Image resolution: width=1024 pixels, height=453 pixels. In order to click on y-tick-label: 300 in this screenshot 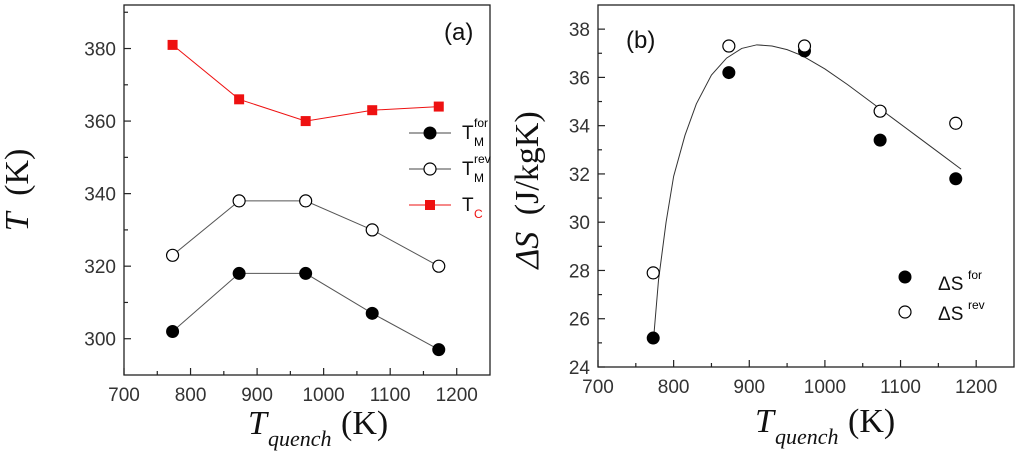, I will do `click(100, 340)`.